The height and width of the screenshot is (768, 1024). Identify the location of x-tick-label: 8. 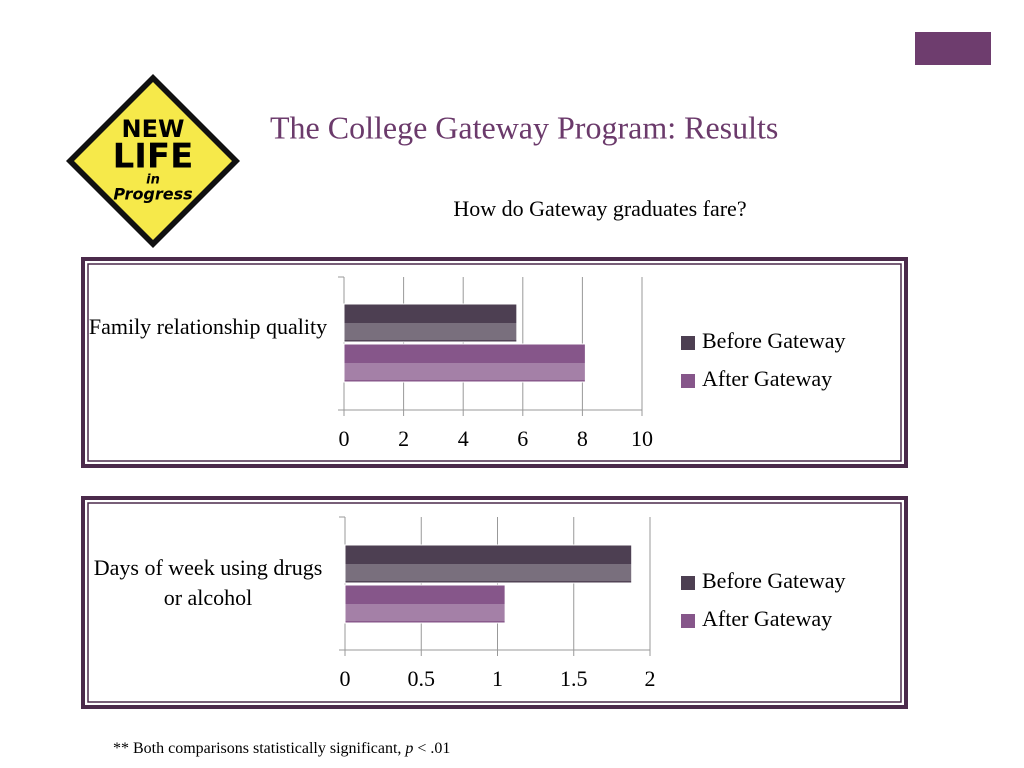
(582, 438).